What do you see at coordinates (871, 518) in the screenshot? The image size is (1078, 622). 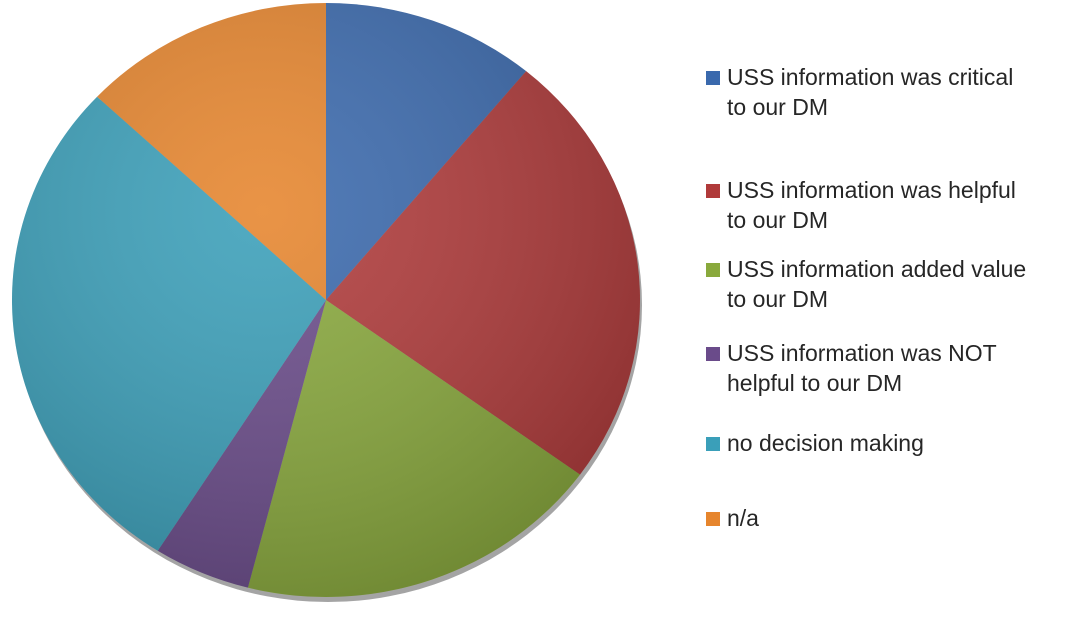 I see `legend-item: n/a` at bounding box center [871, 518].